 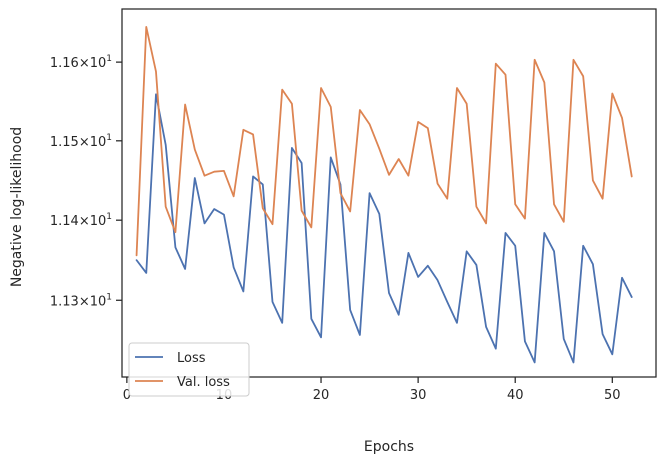 What do you see at coordinates (81, 300) in the screenshot?
I see `y-tick-label: 1.13×10¹` at bounding box center [81, 300].